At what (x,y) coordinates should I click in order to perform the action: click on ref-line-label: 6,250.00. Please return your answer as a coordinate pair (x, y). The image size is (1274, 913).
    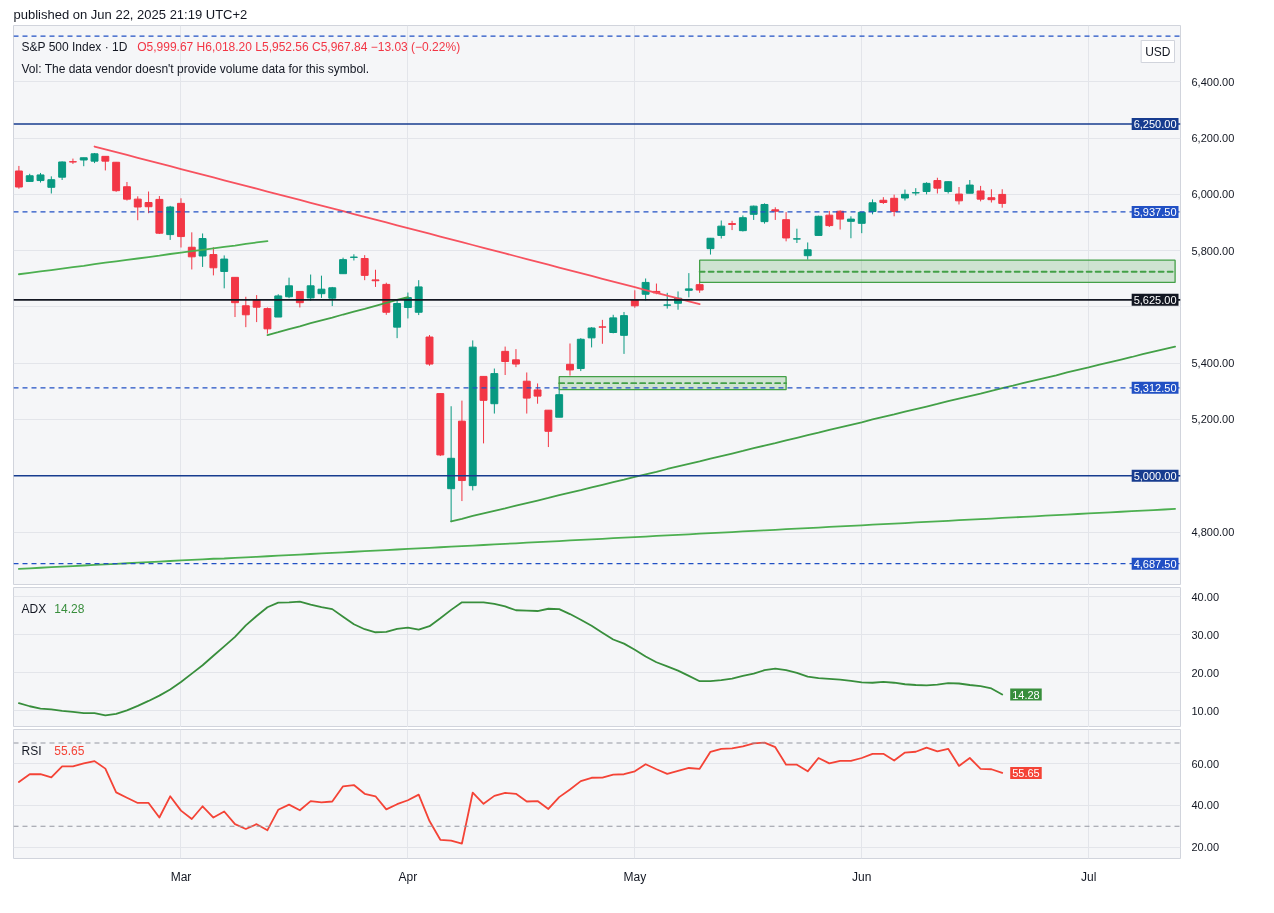
    Looking at the image, I should click on (1155, 123).